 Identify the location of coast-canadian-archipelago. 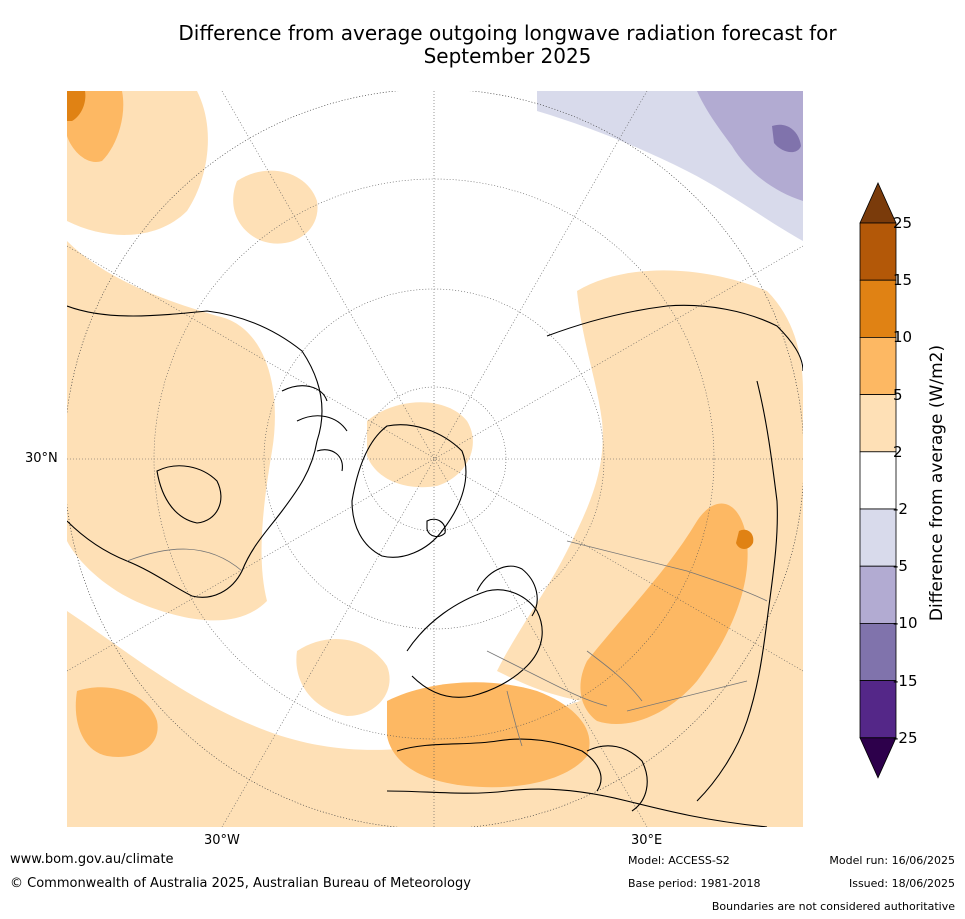
(314, 428).